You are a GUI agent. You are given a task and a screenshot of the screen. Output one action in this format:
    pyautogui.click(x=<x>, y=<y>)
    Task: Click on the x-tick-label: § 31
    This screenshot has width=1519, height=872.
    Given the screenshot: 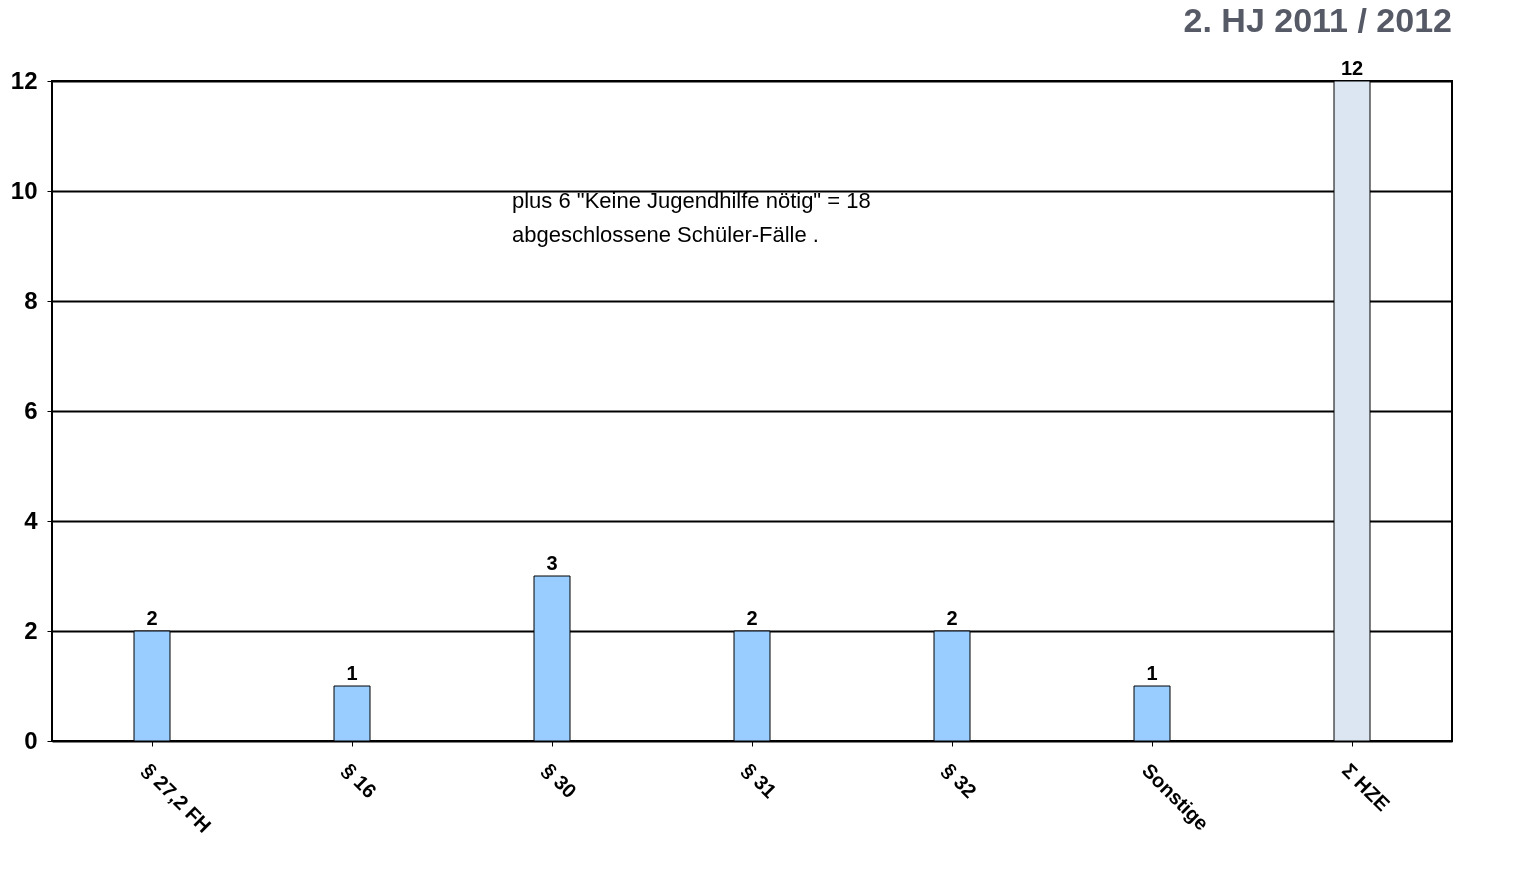 What is the action you would take?
    pyautogui.click(x=759, y=781)
    